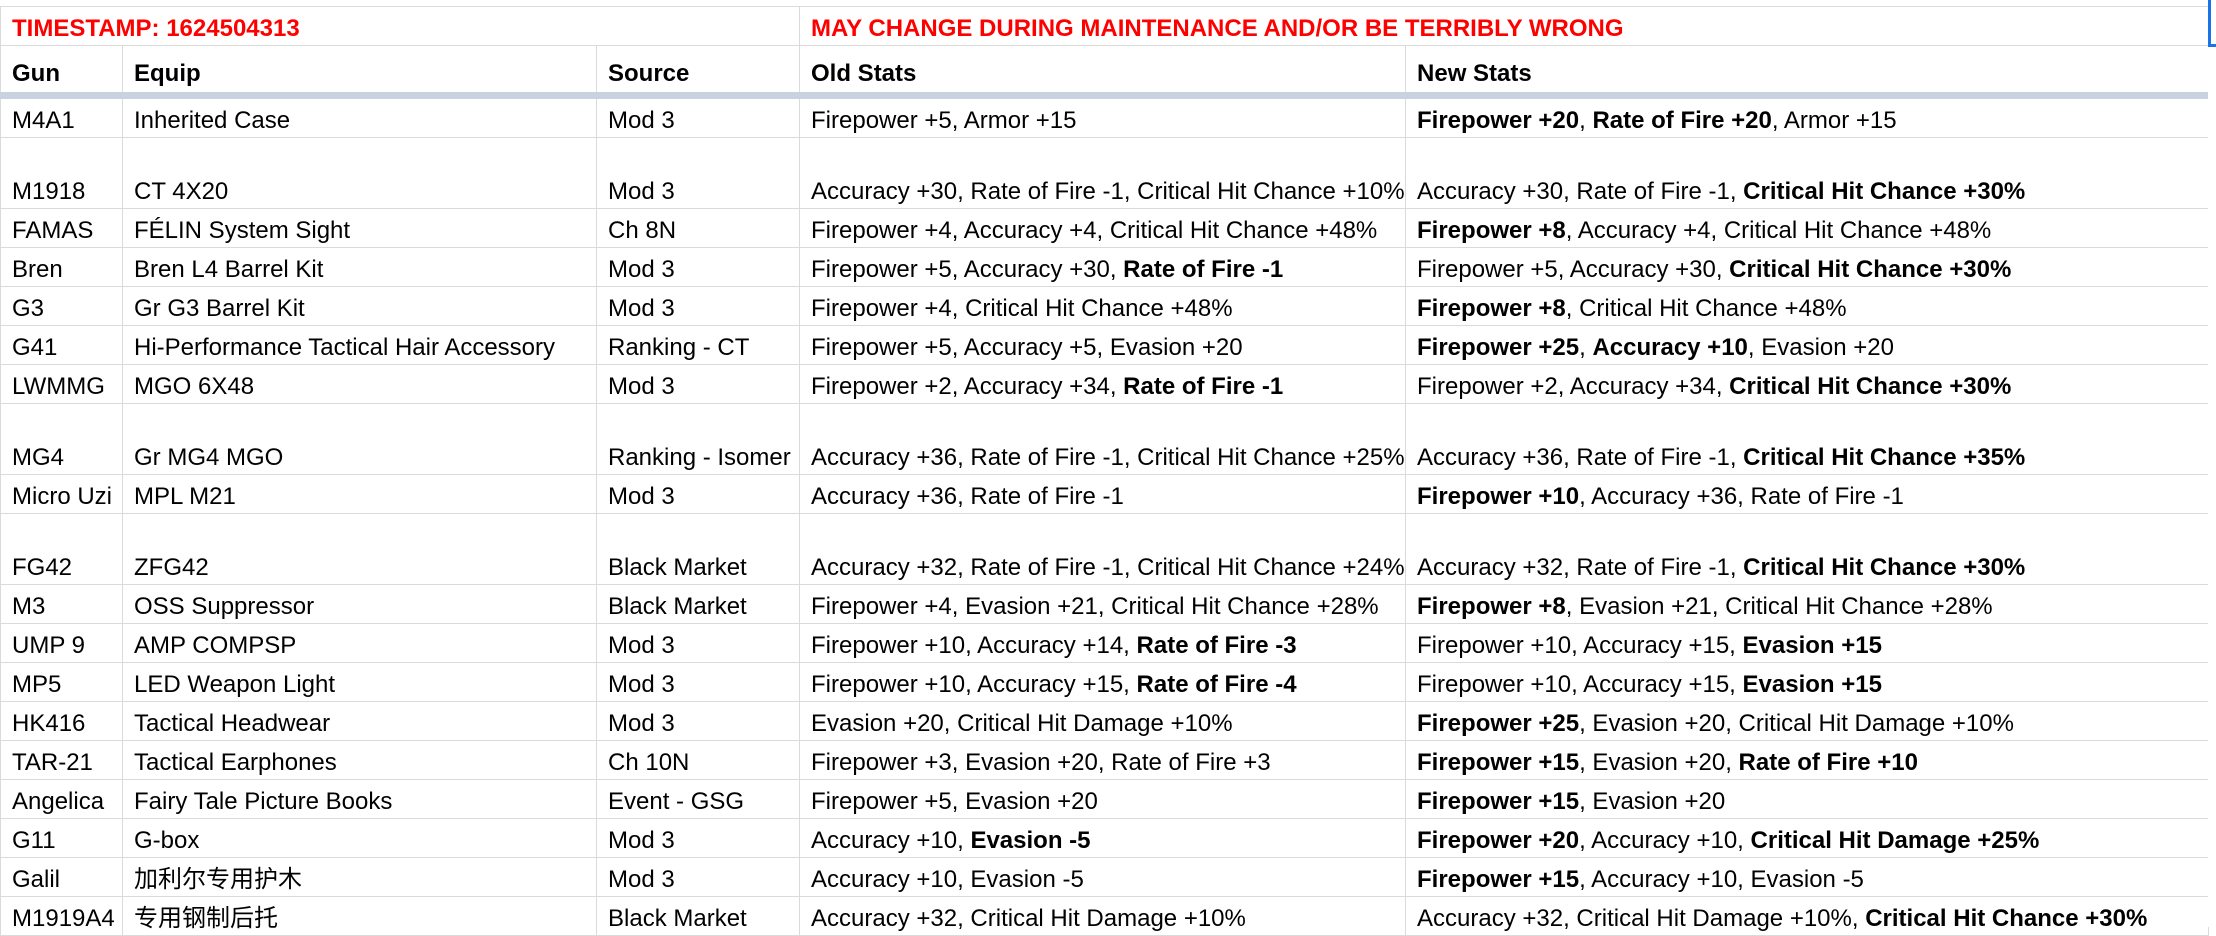 The height and width of the screenshot is (936, 2216). I want to click on new-stats-cell: Firepower +8, Critical Hit Chance +48%, so click(1807, 306).